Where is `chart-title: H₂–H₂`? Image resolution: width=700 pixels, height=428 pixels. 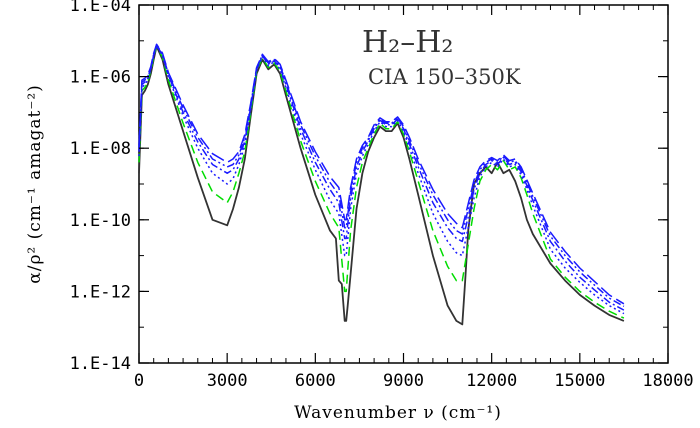 chart-title: H₂–H₂ is located at coordinates (407, 42).